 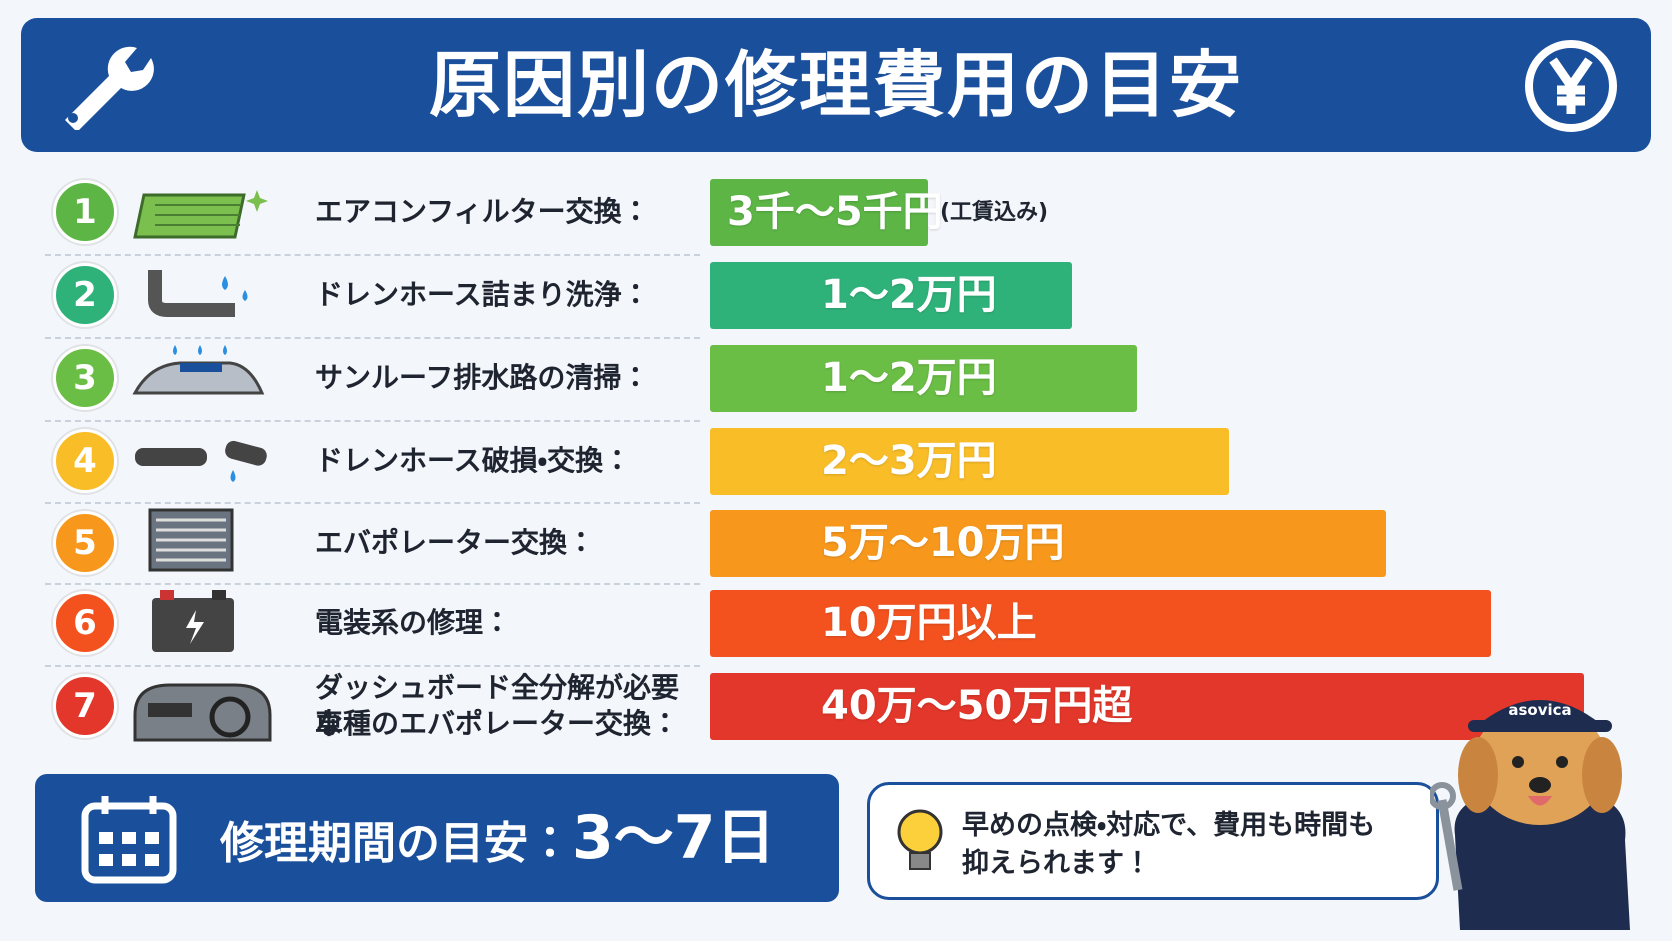 What do you see at coordinates (909, 461) in the screenshot?
I see `cost-text: 2〜3万円` at bounding box center [909, 461].